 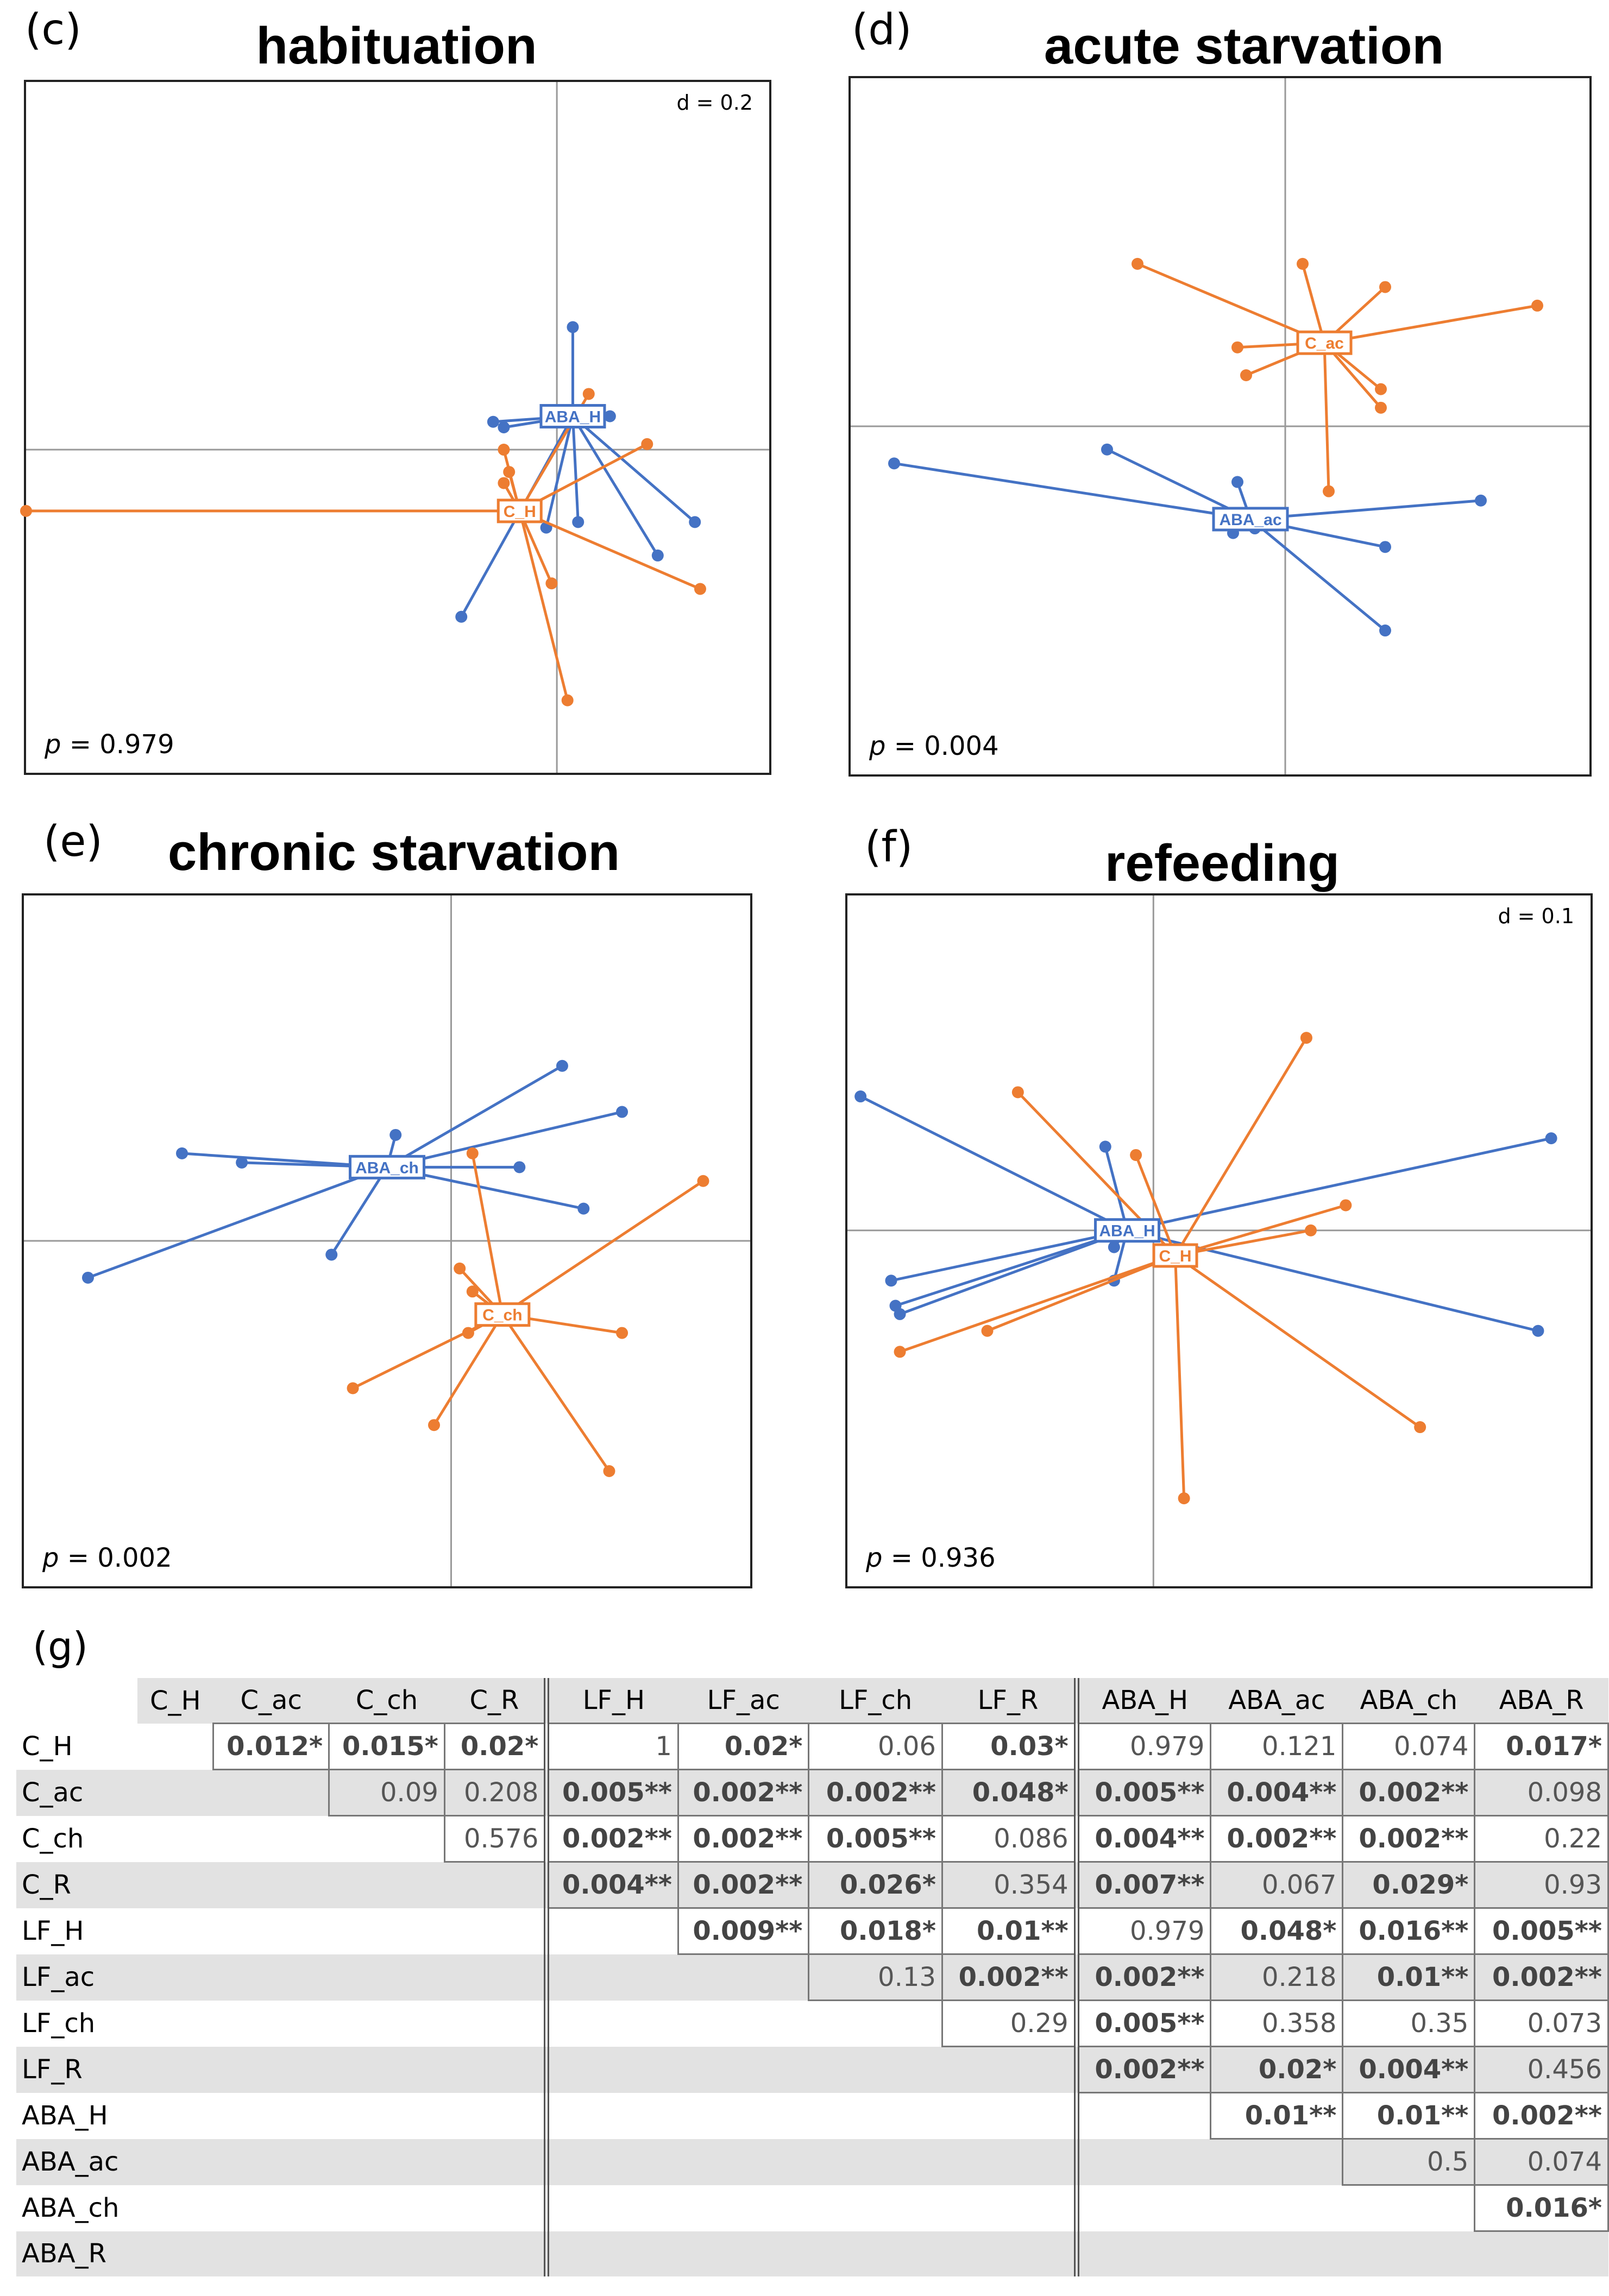 What do you see at coordinates (387, 1701) in the screenshot?
I see `column-header: C_ch` at bounding box center [387, 1701].